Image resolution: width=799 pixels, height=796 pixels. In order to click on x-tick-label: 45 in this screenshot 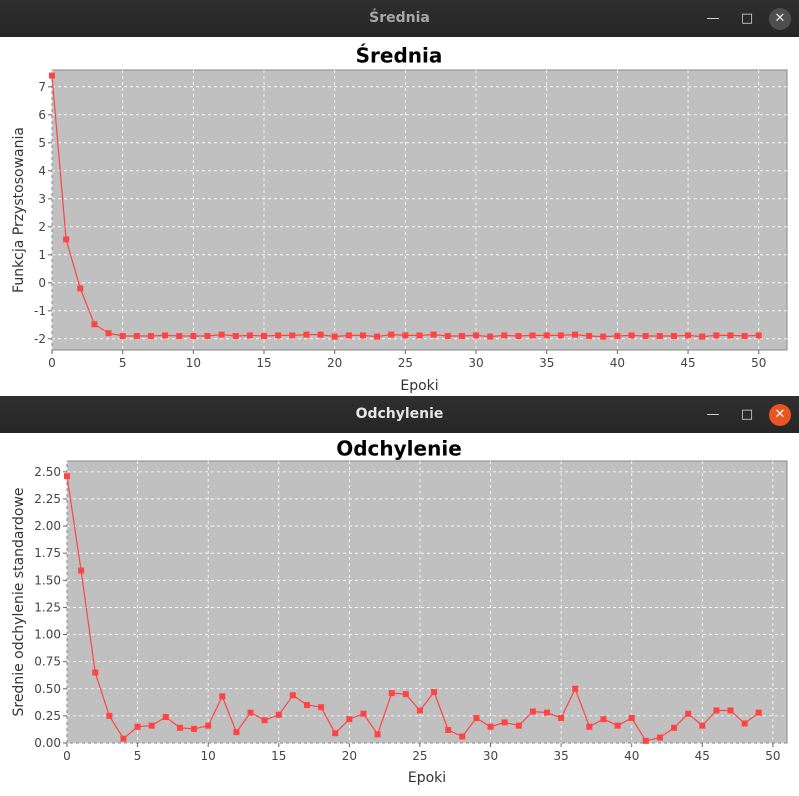, I will do `click(702, 756)`.